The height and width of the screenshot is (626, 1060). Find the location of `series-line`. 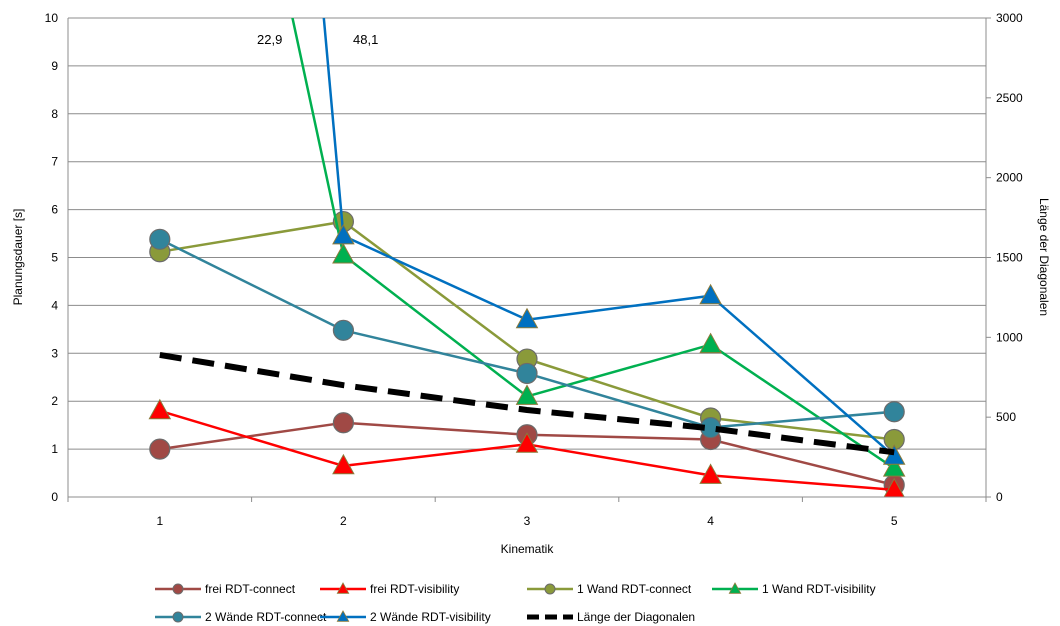

series-line is located at coordinates (527, 403).